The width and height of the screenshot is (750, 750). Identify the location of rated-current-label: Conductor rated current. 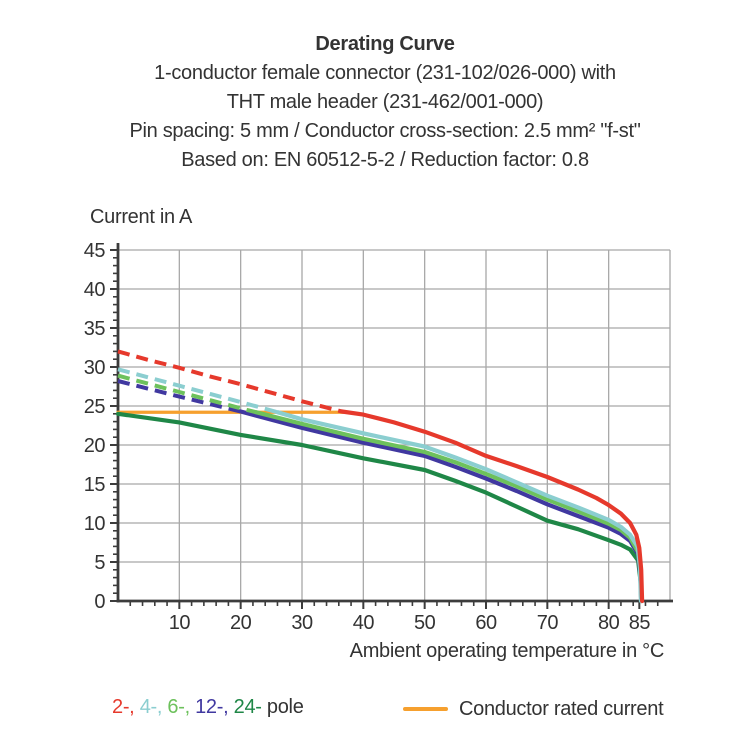
(561, 708).